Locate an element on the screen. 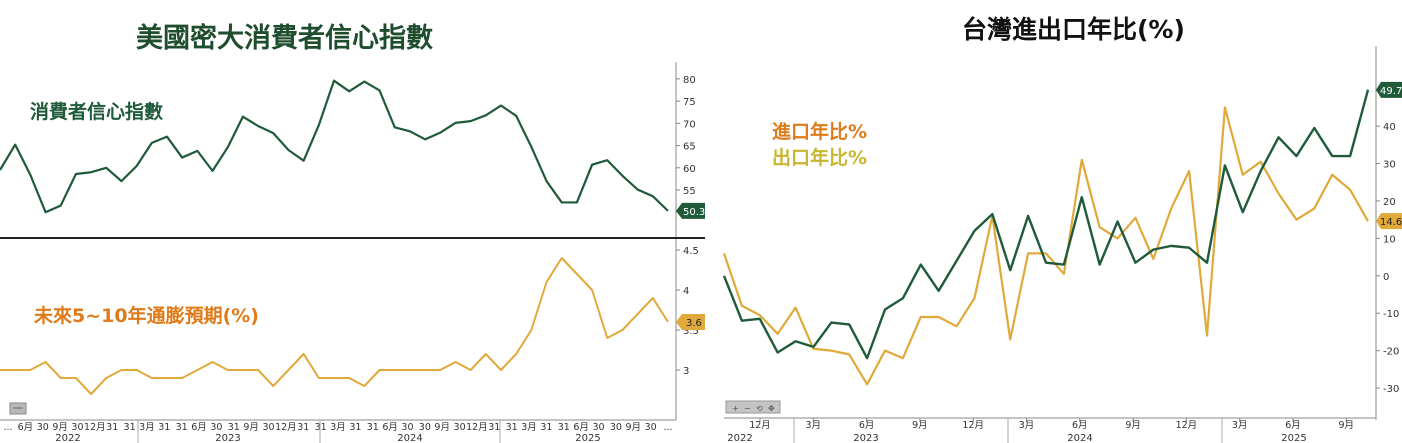 The height and width of the screenshot is (443, 1402). left-chart-title: 美國密大消費者信心指數 is located at coordinates (284, 38).